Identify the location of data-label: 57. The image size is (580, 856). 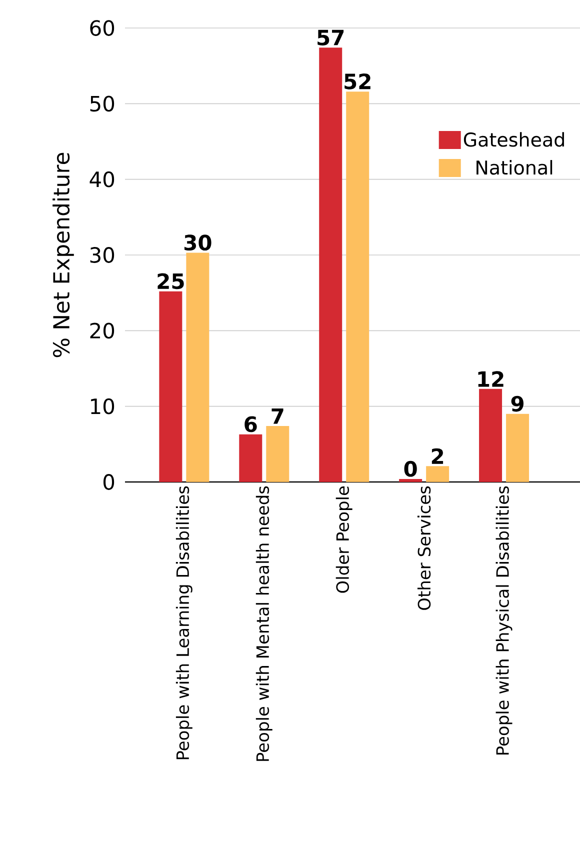
(331, 38).